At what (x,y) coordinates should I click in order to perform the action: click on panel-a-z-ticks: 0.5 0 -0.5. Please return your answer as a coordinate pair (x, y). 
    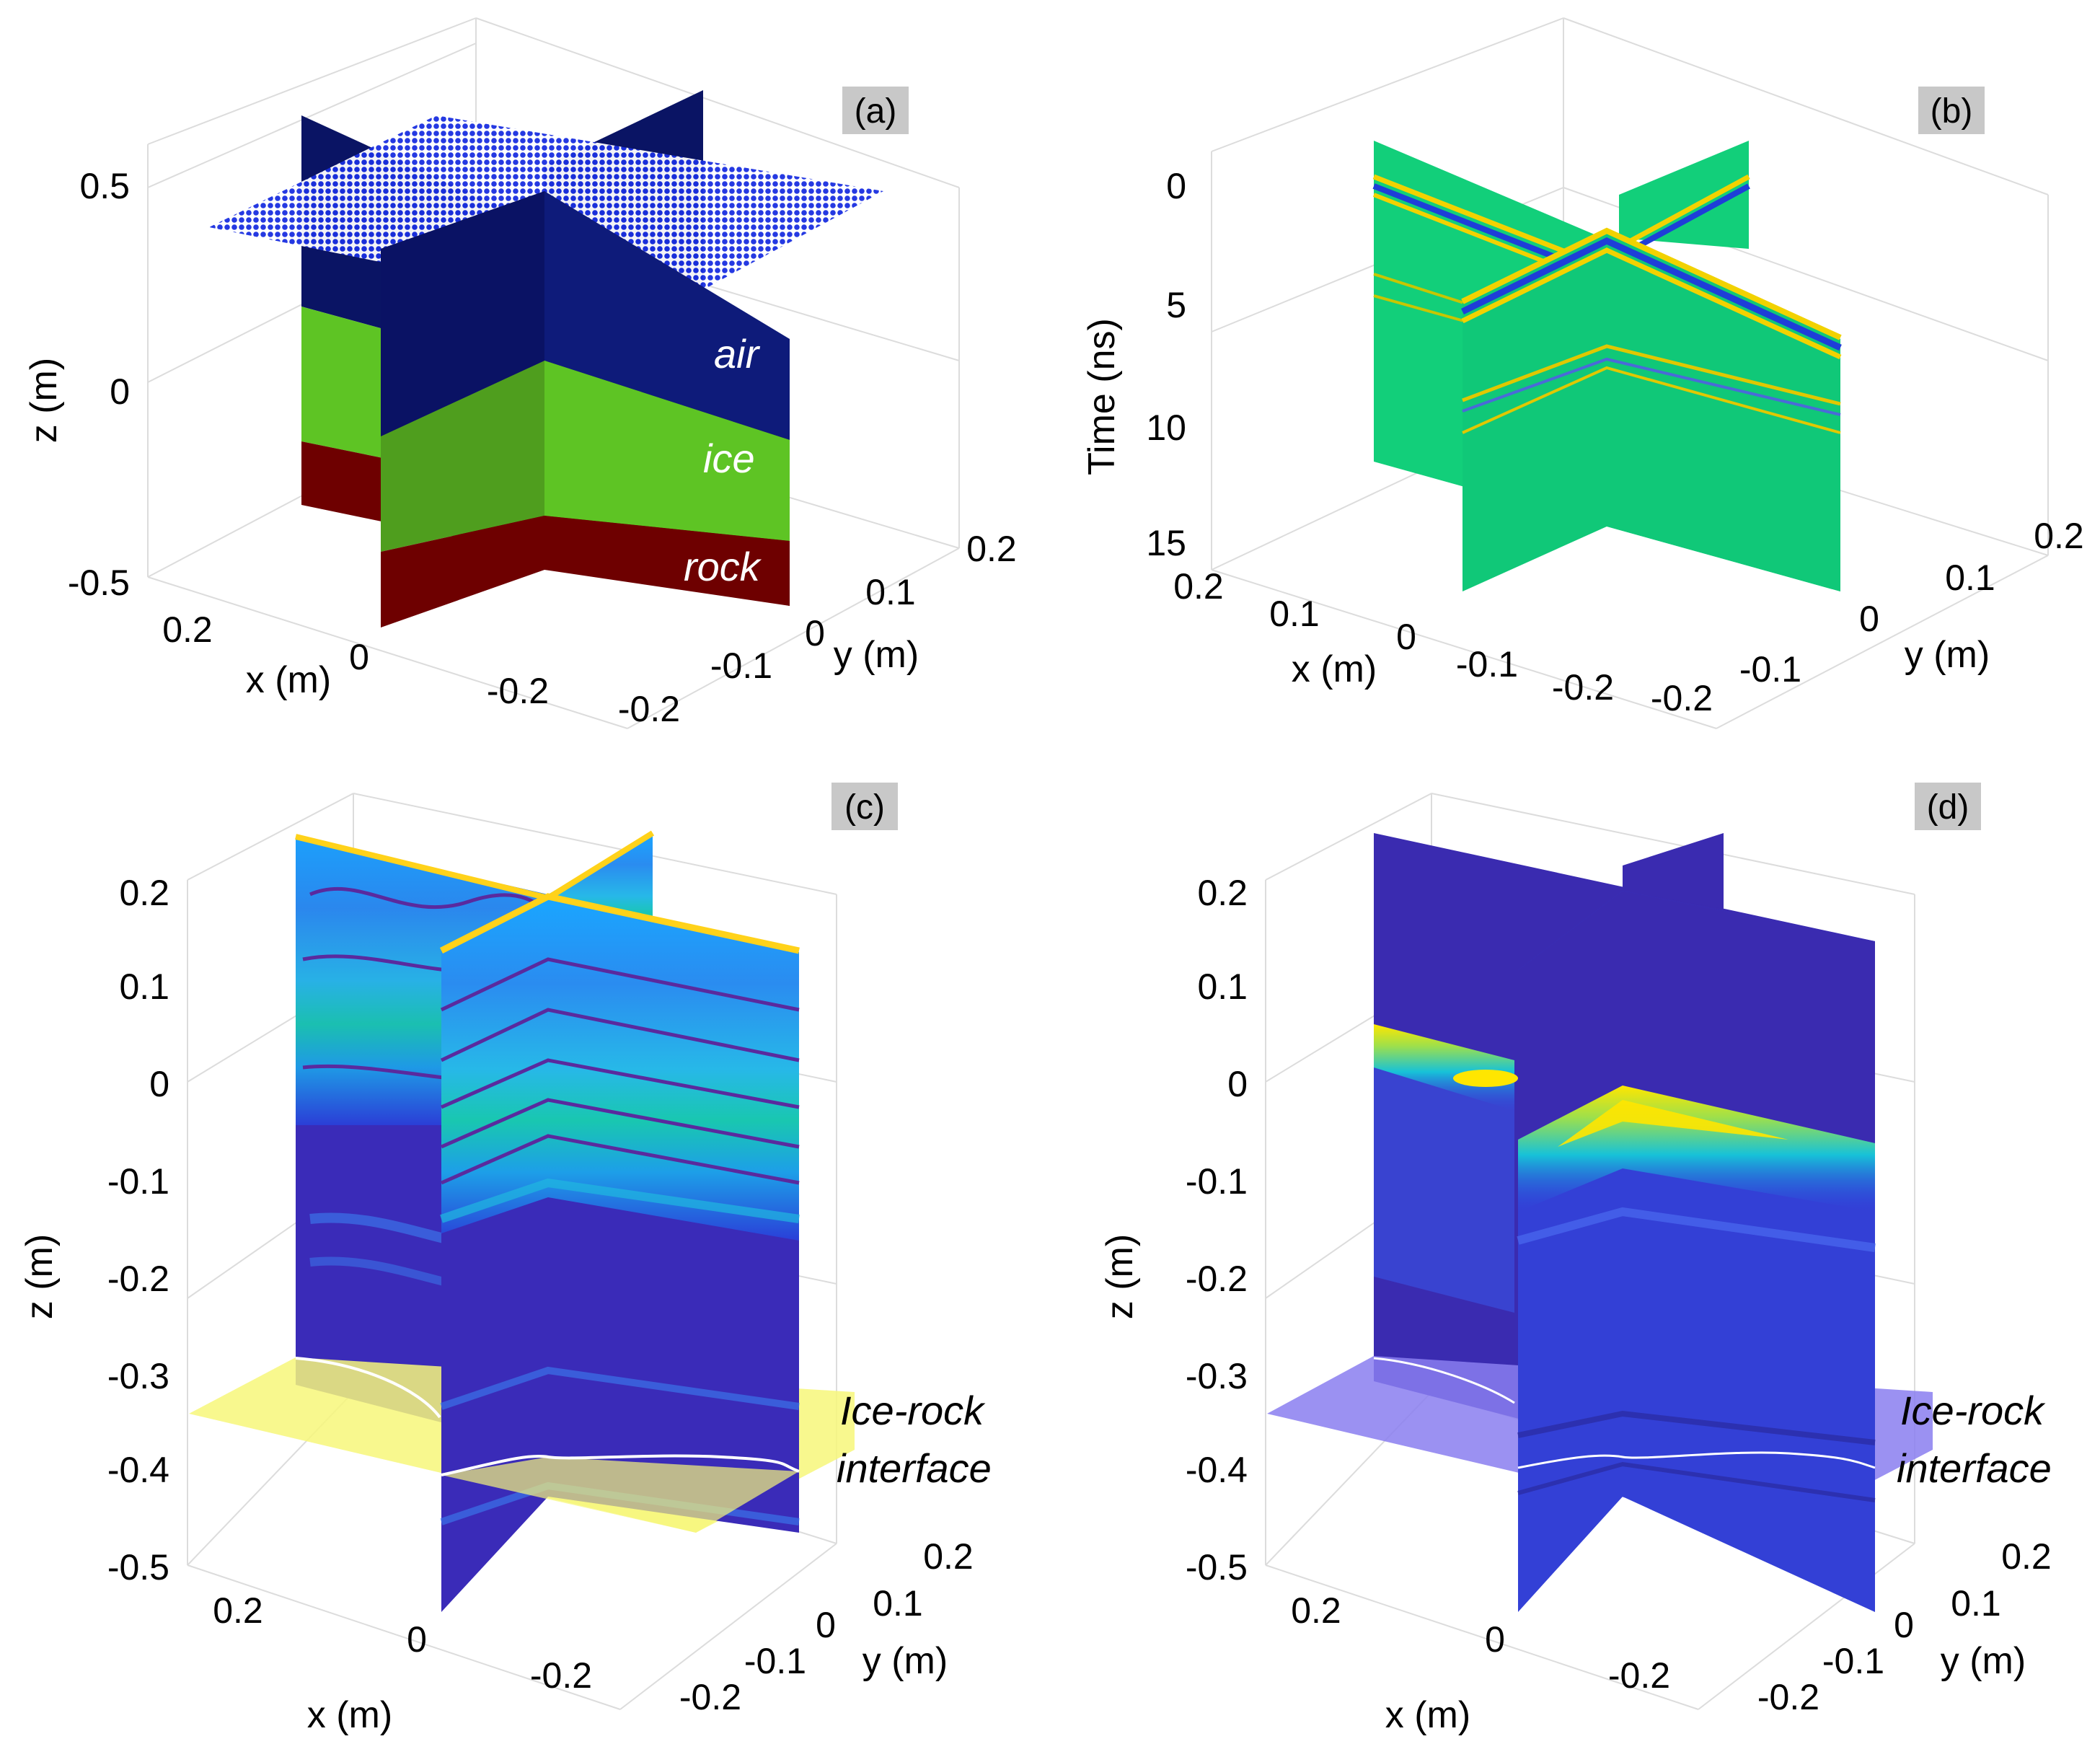
    Looking at the image, I should click on (99, 384).